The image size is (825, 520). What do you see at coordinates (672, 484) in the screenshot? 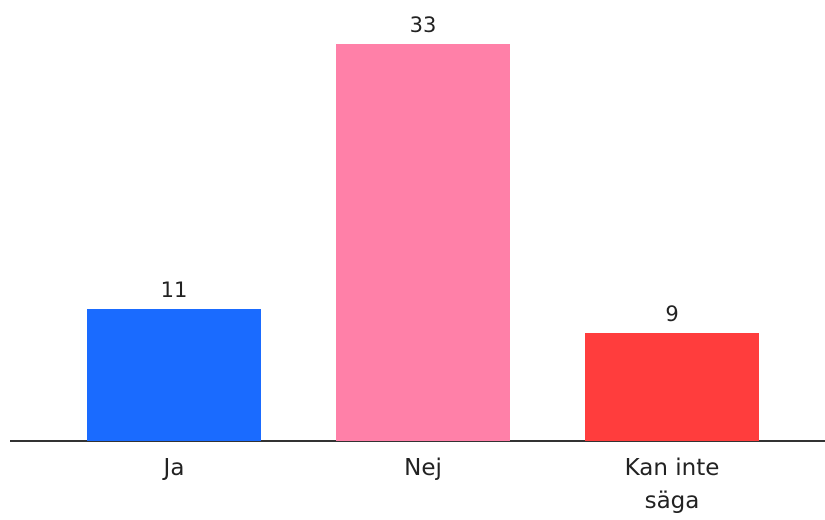
I see `x-tick-label: Kan inte säga` at bounding box center [672, 484].